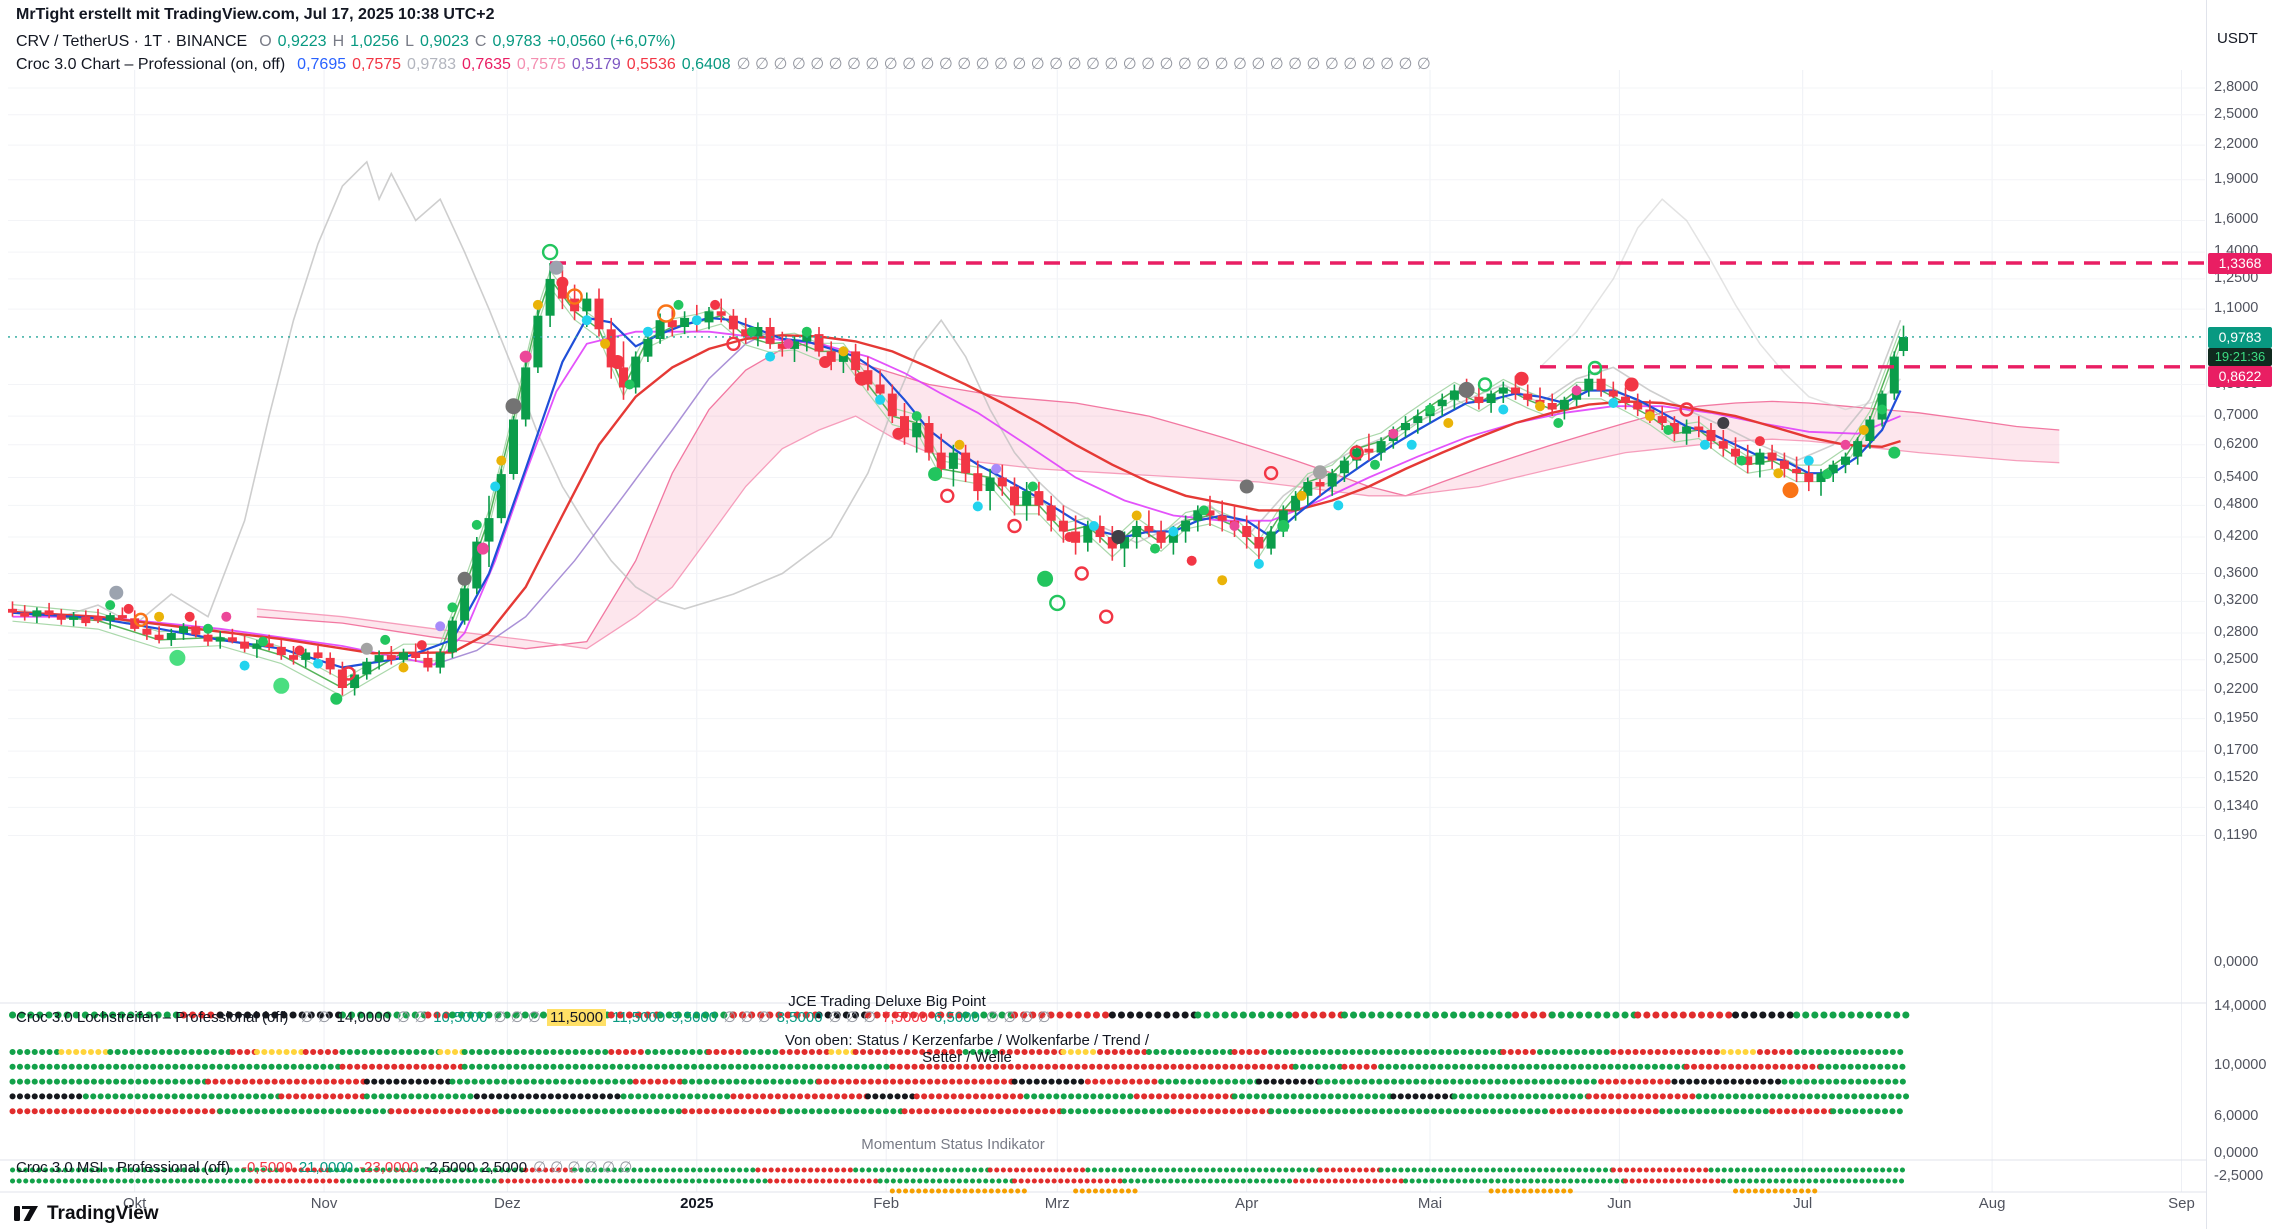  What do you see at coordinates (338, 41) in the screenshot?
I see `legend-token: H` at bounding box center [338, 41].